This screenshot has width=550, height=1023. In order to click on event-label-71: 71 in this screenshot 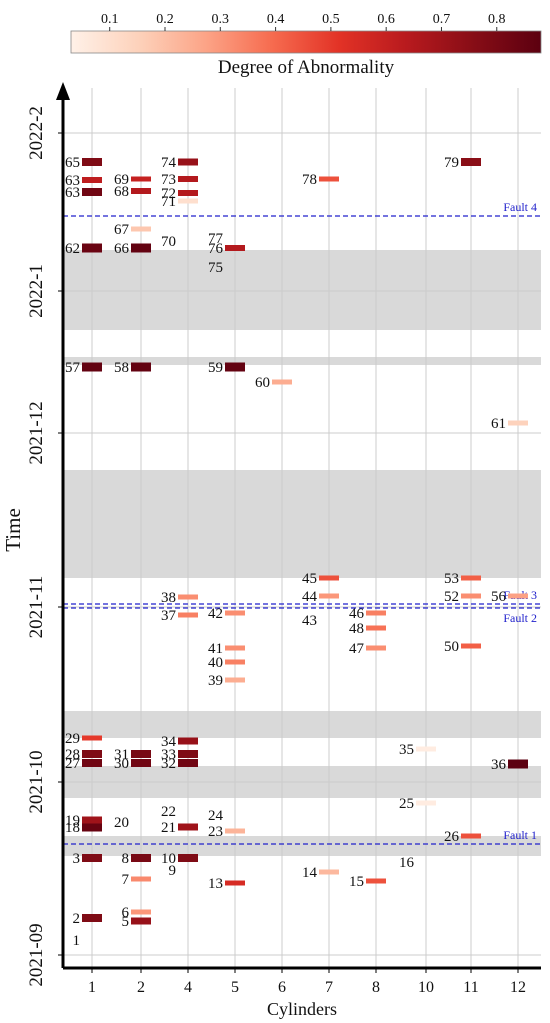, I will do `click(168, 202)`.